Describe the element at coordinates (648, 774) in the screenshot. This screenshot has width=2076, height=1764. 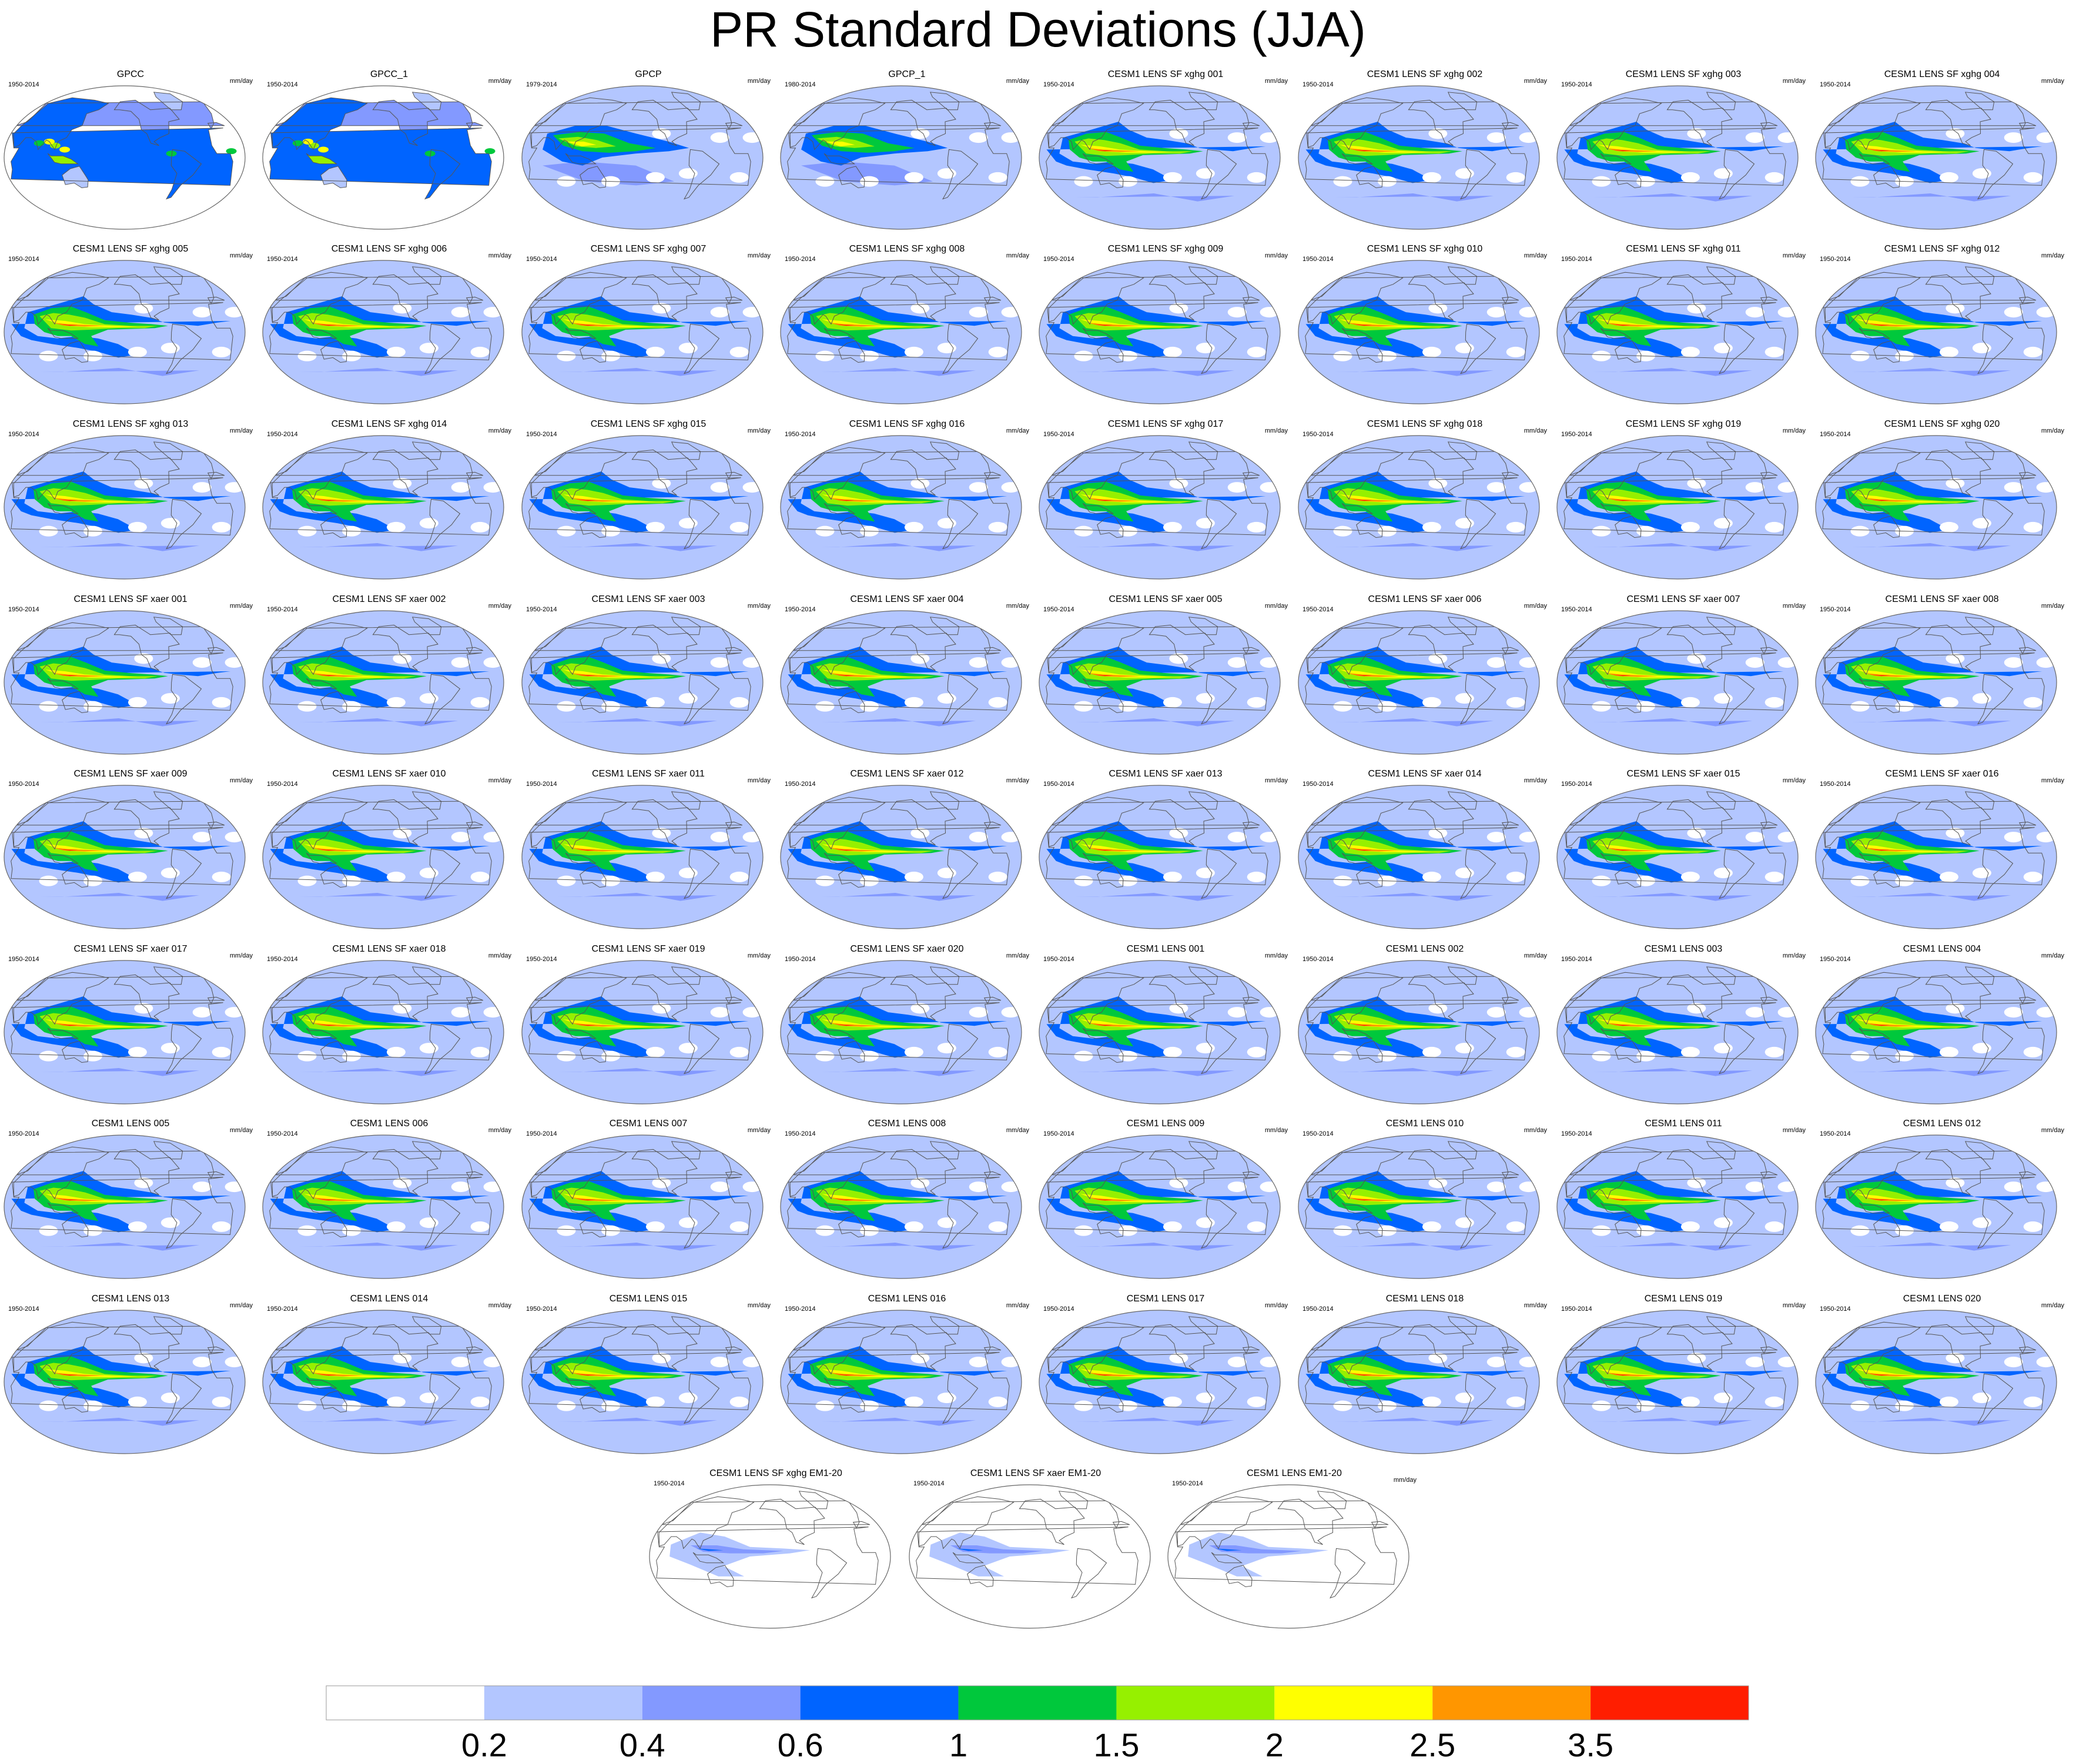
I see `panel-title: CESM1 LENS SF xaer 011` at that location.